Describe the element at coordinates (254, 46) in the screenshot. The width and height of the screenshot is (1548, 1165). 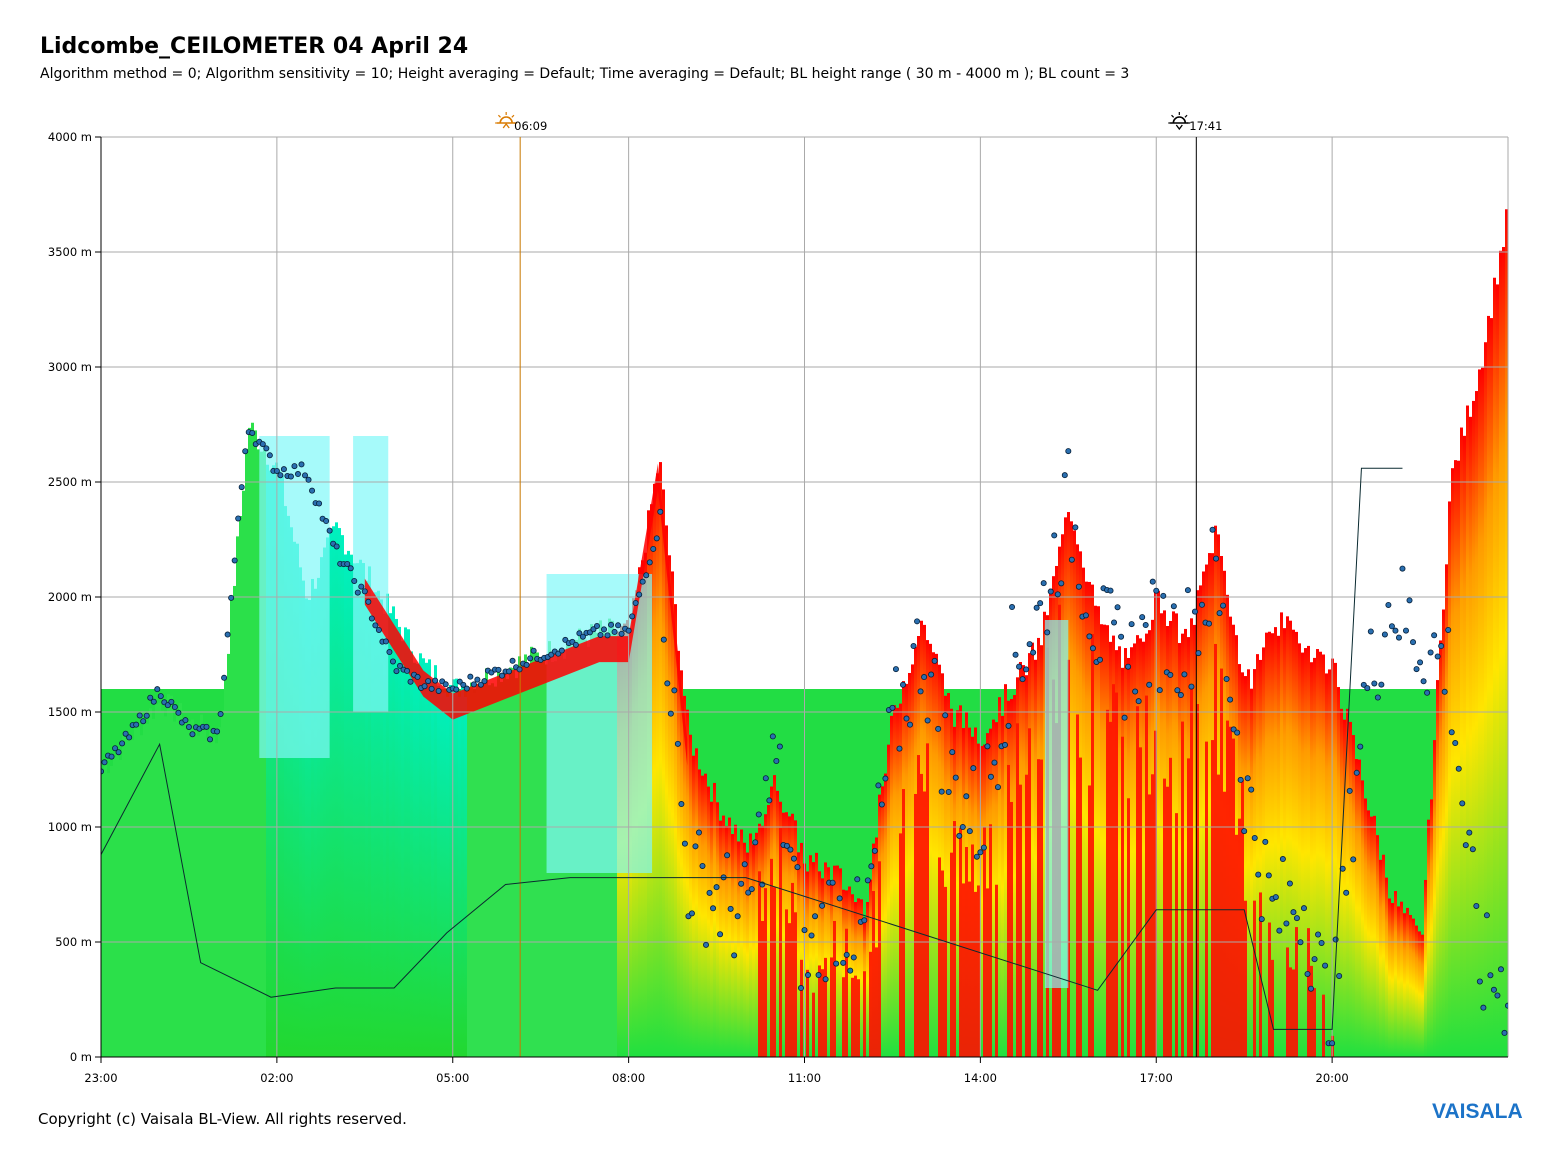
I see `chart-title: Lidcombe_CEILOMETER 04 April 24` at that location.